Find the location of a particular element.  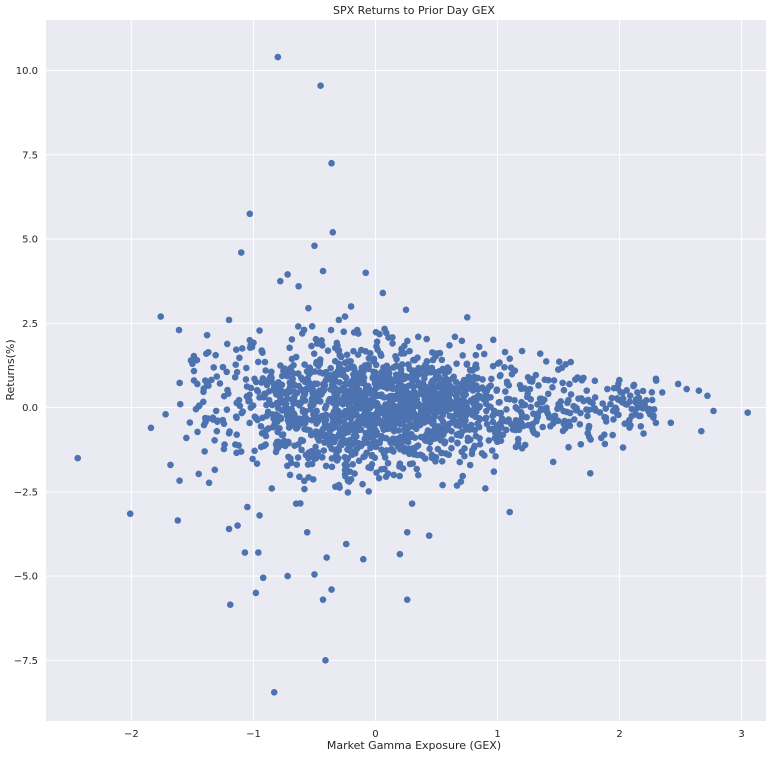

y-axis-label: Returns(%) is located at coordinates (10, 369).